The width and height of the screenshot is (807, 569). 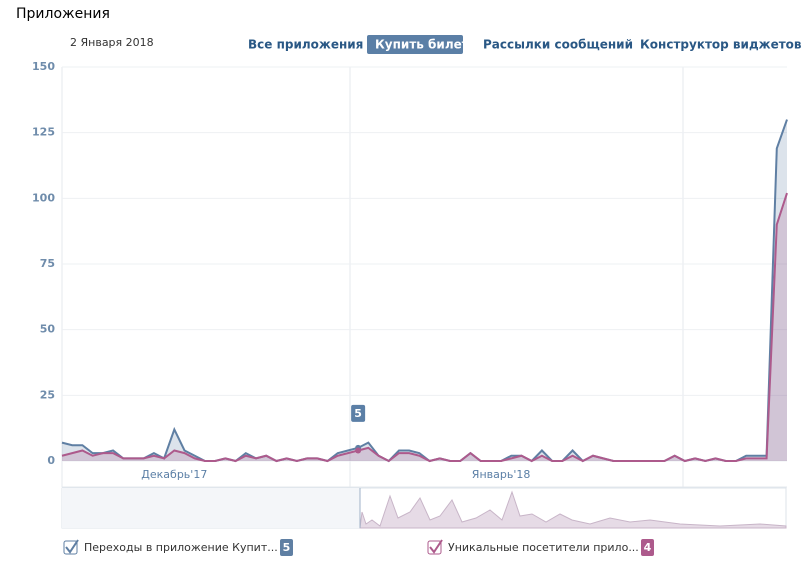 I want to click on y-tick-label: 150, so click(x=43, y=66).